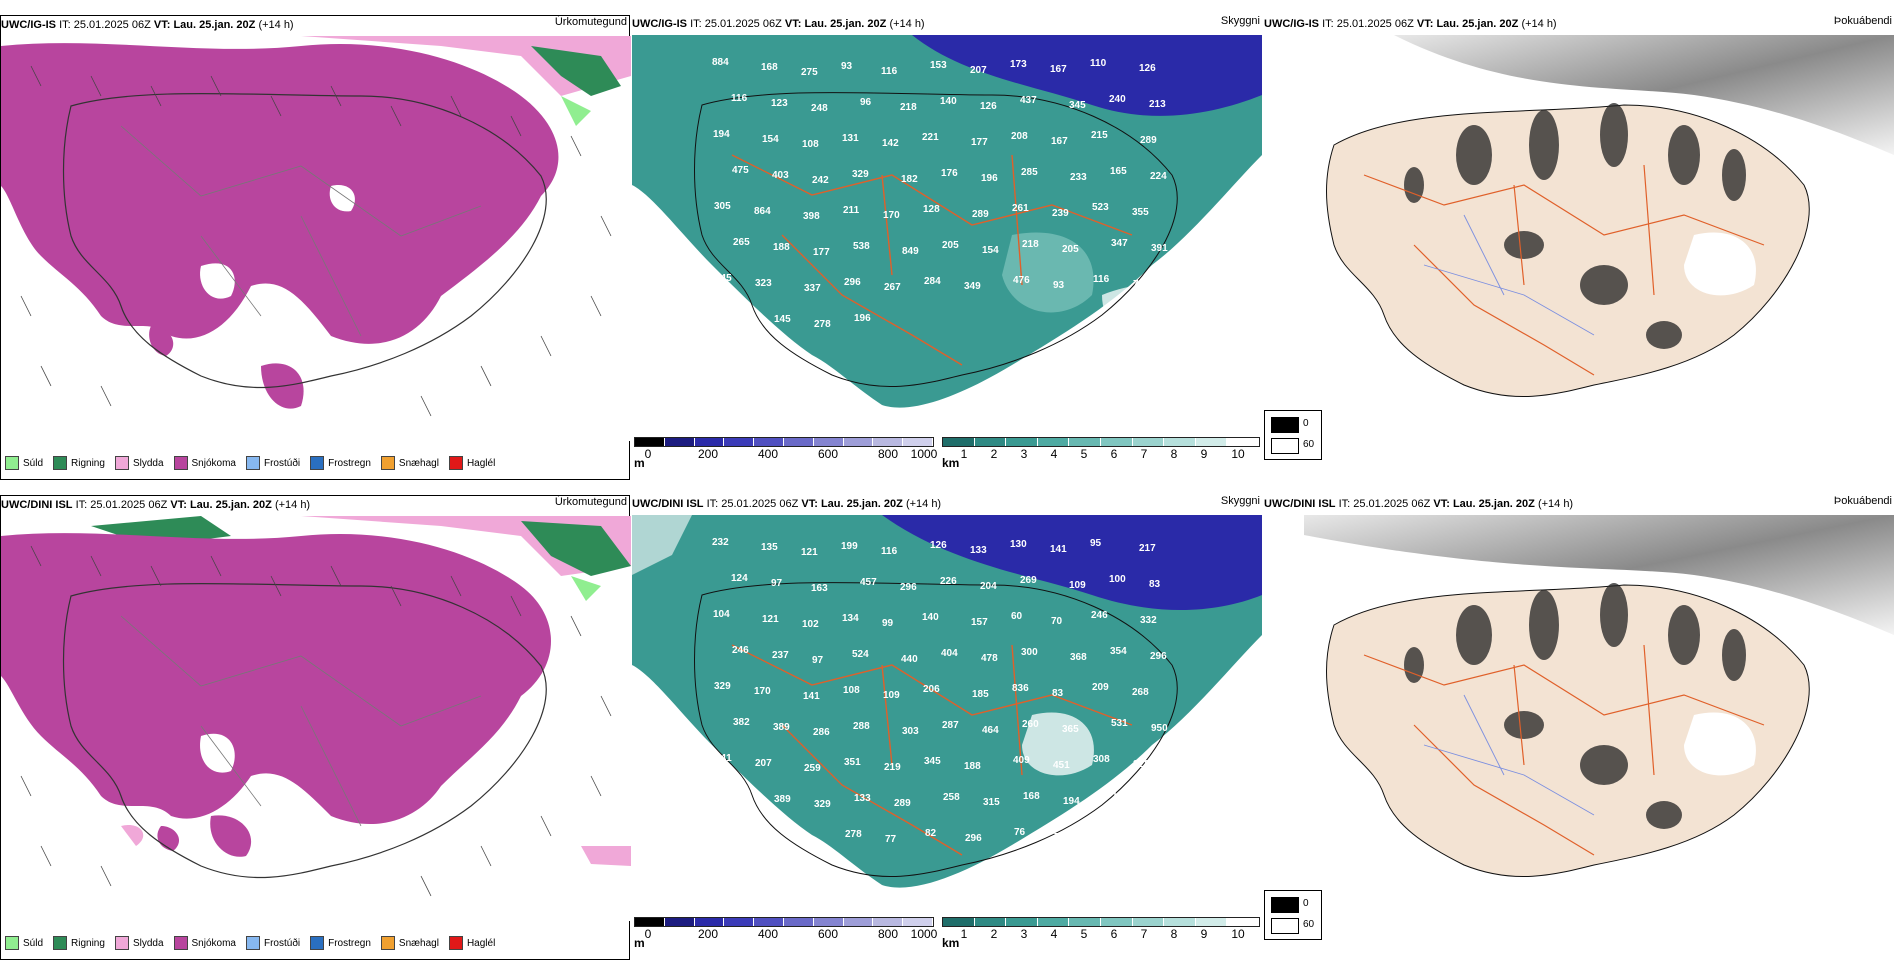  Describe the element at coordinates (853, 834) in the screenshot. I see `visibility-value-label: 278` at that location.